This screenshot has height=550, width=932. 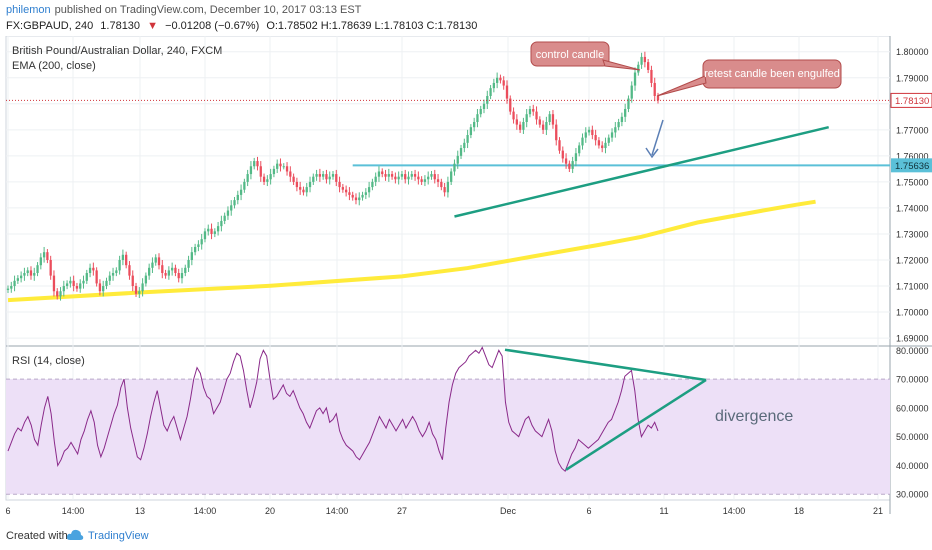 I want to click on rsi-resistance-line, so click(x=605, y=365).